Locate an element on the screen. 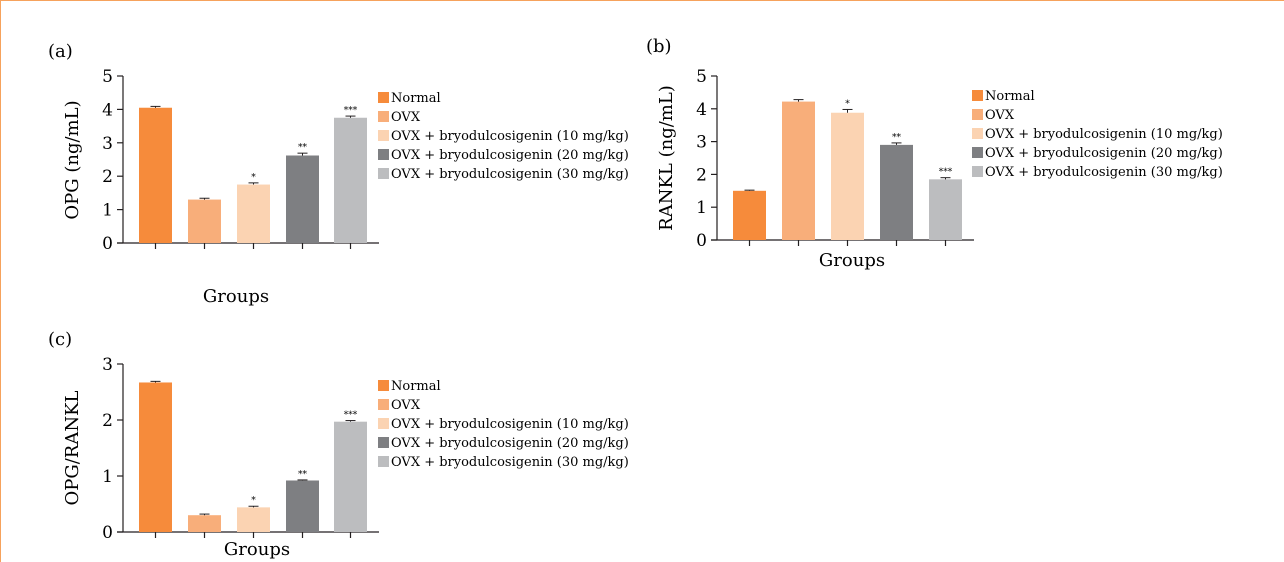  panel-label: (a) is located at coordinates (60, 51).